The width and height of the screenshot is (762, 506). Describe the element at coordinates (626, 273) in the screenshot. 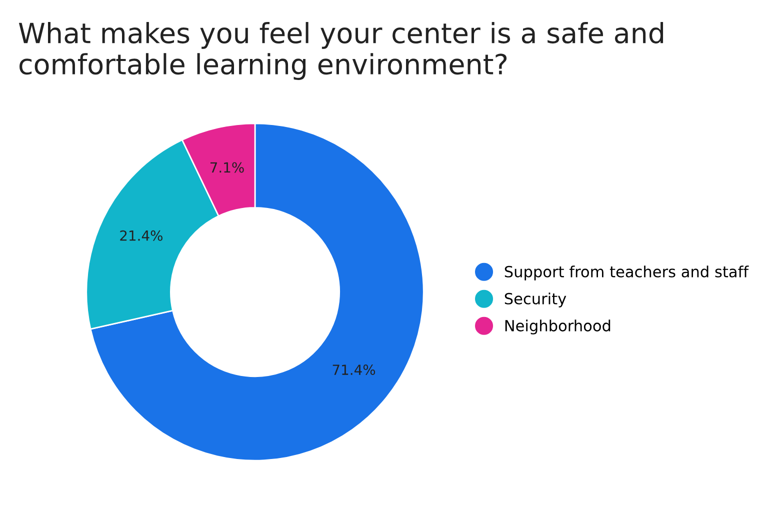

I see `legend-label: Support from teachers and staff` at that location.